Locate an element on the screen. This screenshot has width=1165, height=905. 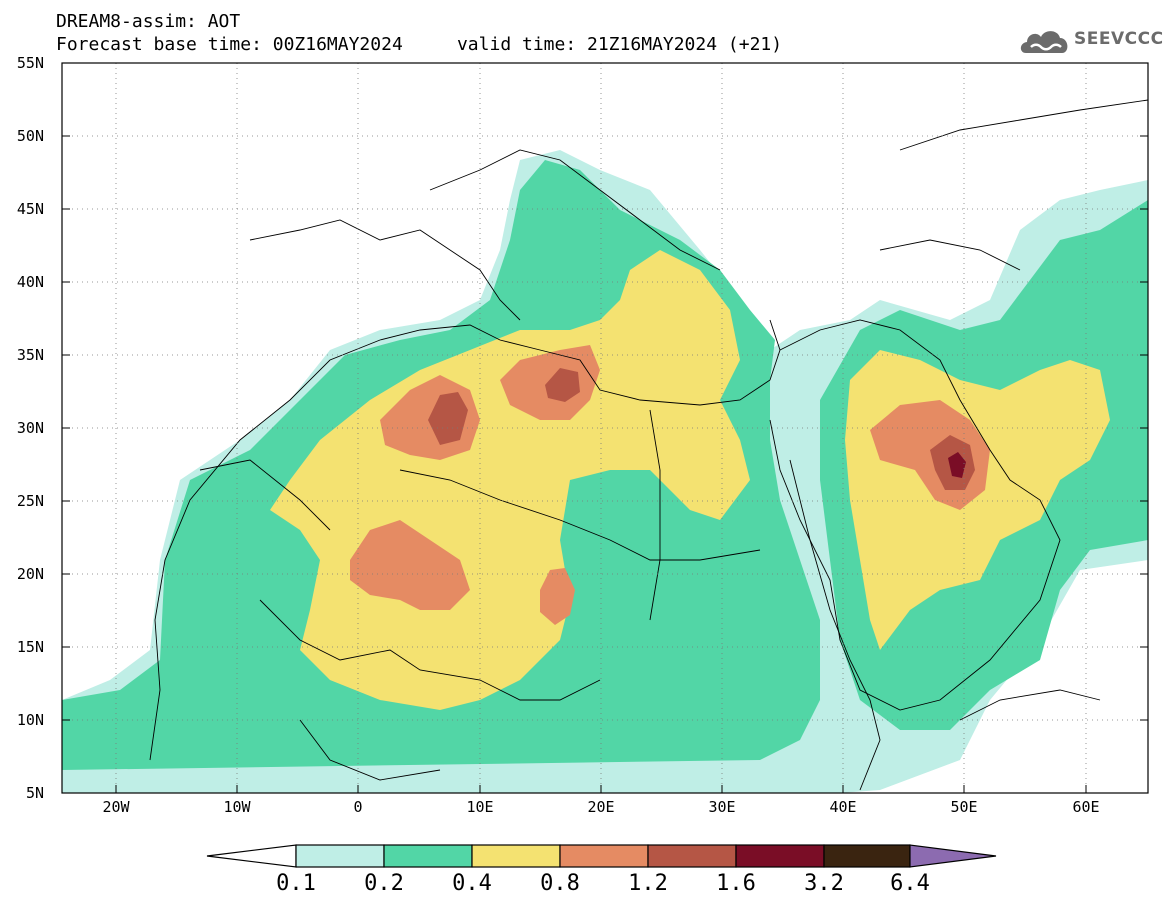
colorbar-label: 1.6 is located at coordinates (736, 883).